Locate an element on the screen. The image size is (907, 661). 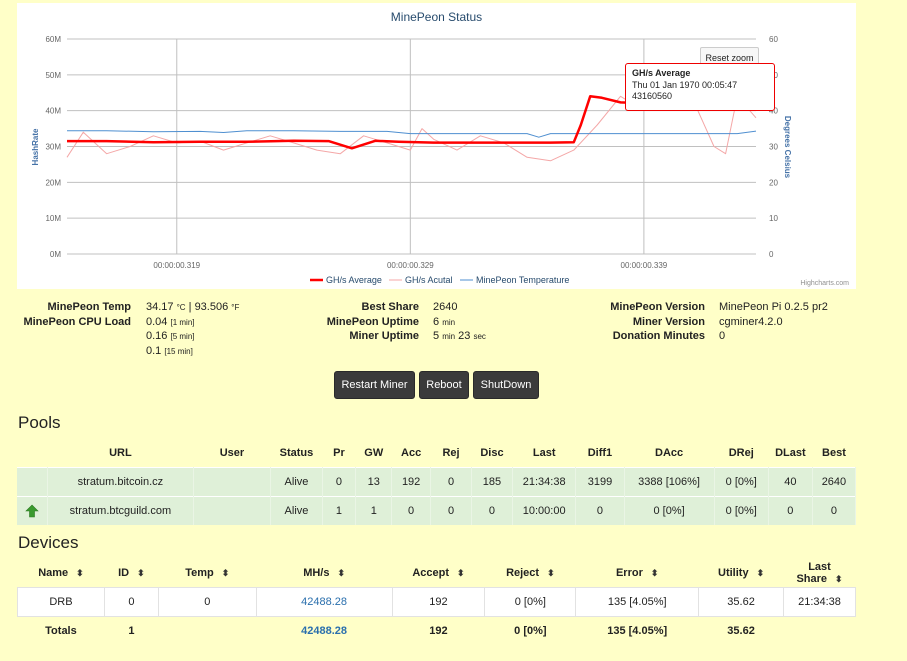
miner-uptime-label: Miner Uptime is located at coordinates (384, 336).